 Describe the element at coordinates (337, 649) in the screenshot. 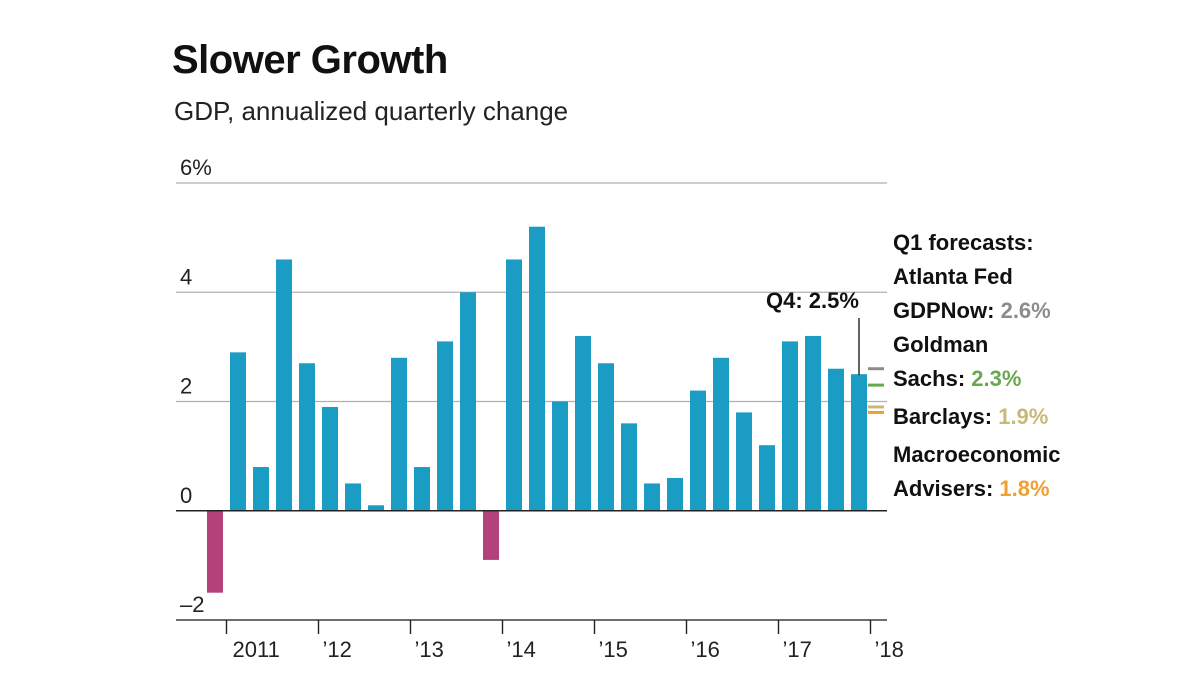

I see `x-tick-label: ’12` at that location.